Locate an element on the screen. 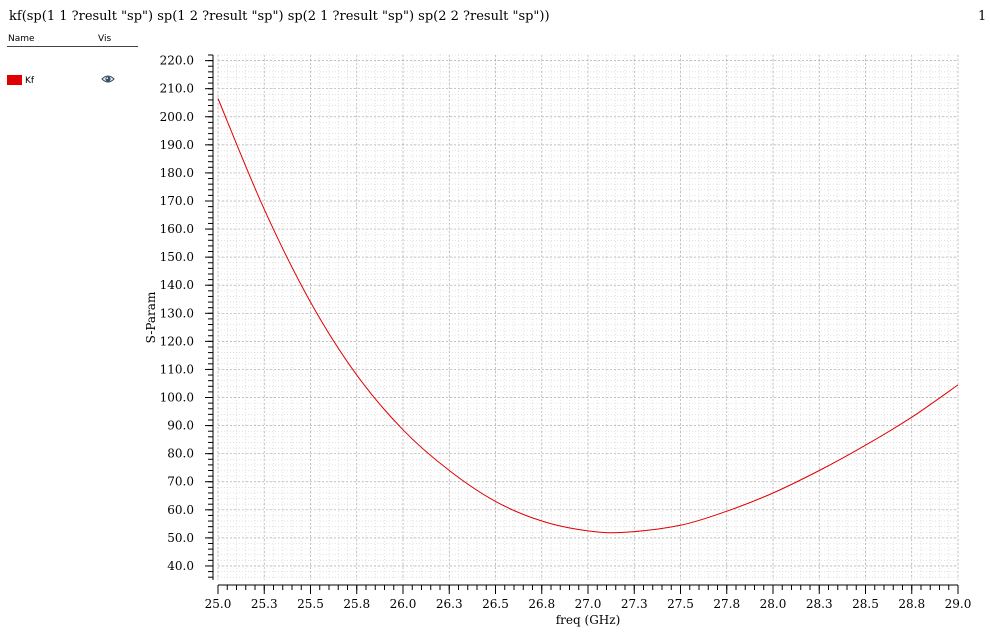  y-tick-label: 70.0 is located at coordinates (180, 482).